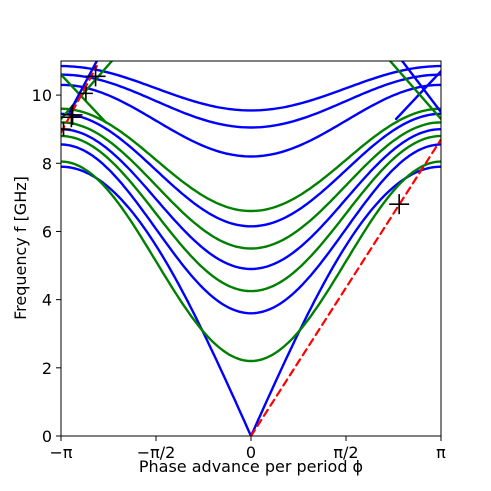 The image size is (491, 491). Describe the element at coordinates (47, 436) in the screenshot. I see `y-tick-label: 0` at that location.